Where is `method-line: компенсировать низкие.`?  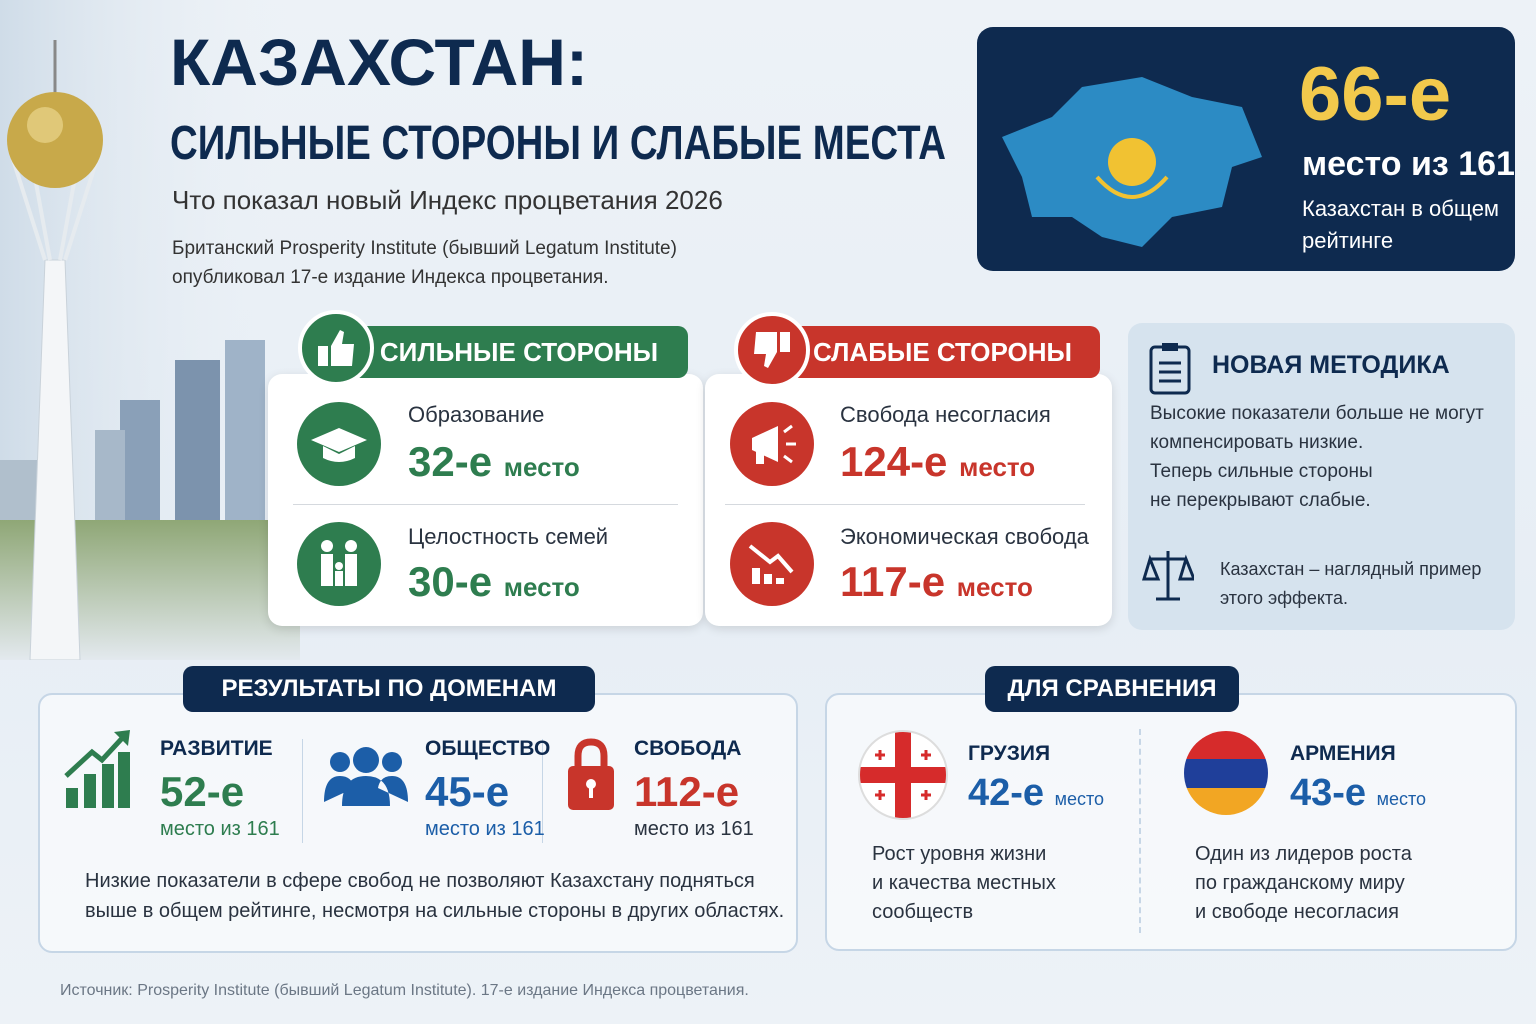
method-line: компенсировать низкие. is located at coordinates (1257, 442).